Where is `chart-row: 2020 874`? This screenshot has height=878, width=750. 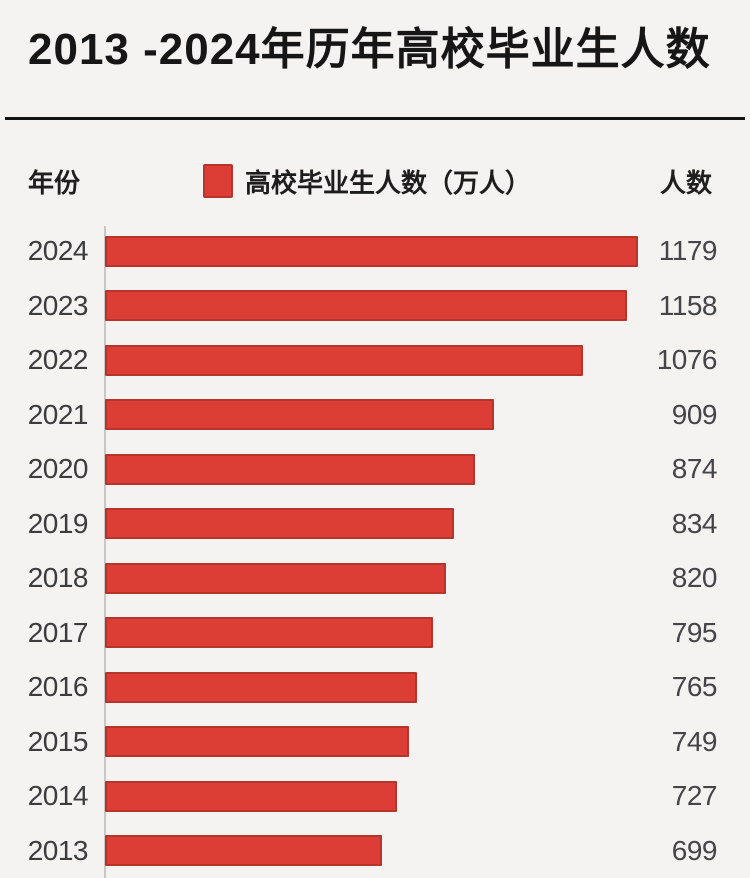
chart-row: 2020 874 is located at coordinates (375, 469).